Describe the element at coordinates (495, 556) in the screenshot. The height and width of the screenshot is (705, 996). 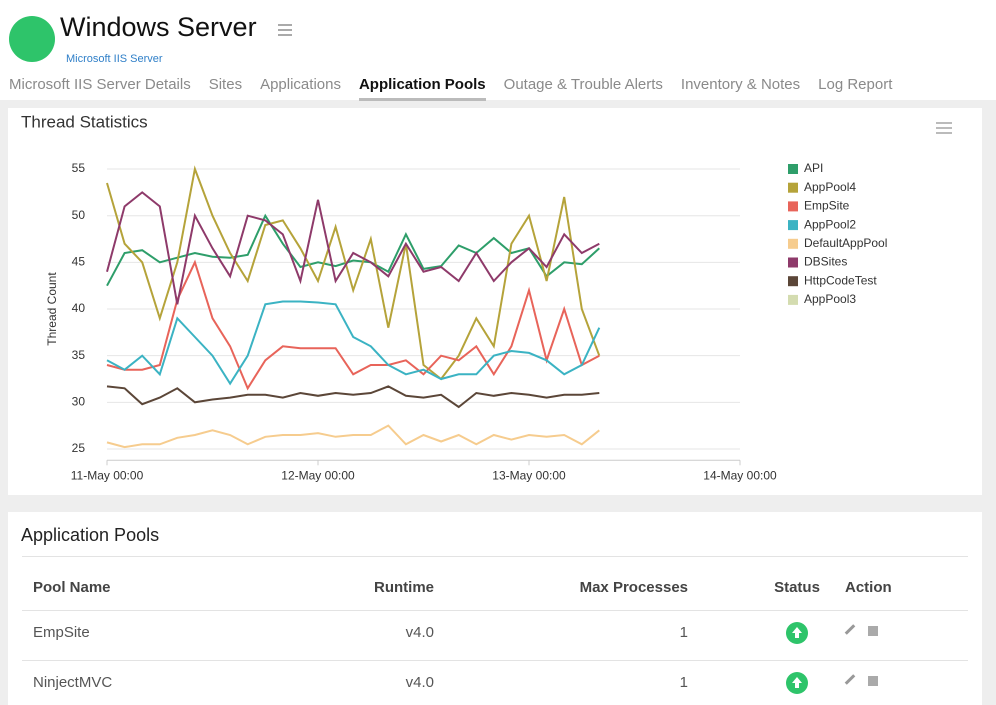
I see `divider` at that location.